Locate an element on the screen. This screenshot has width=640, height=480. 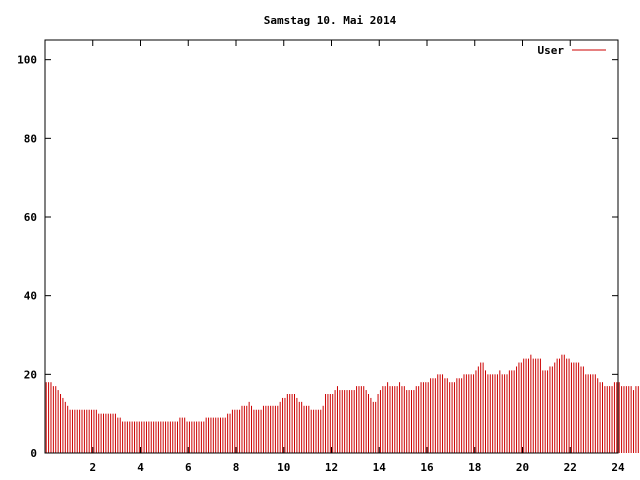
legend: User is located at coordinates (572, 50).